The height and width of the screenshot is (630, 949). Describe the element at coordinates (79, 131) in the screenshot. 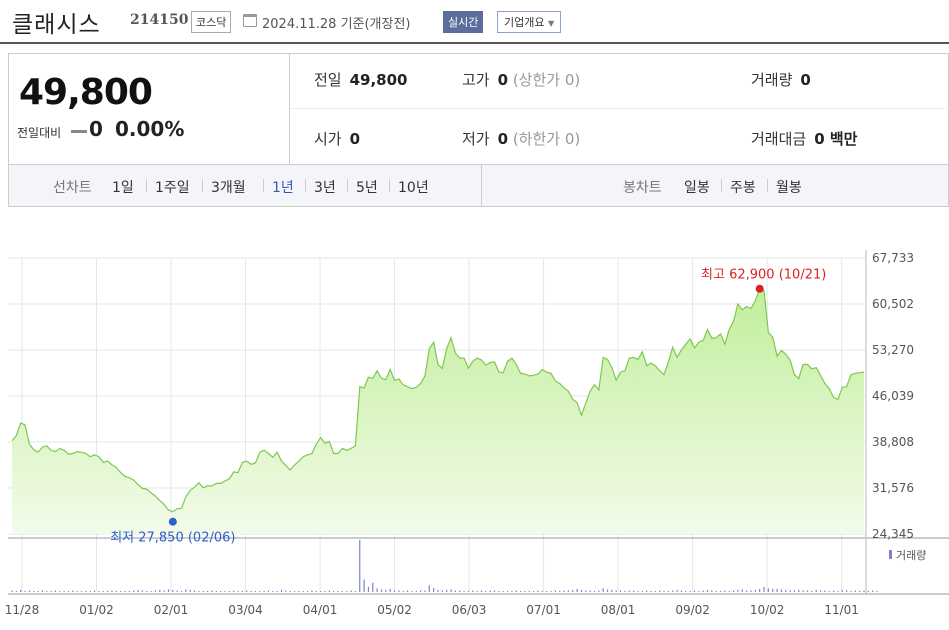

I see `no-change-icon` at that location.